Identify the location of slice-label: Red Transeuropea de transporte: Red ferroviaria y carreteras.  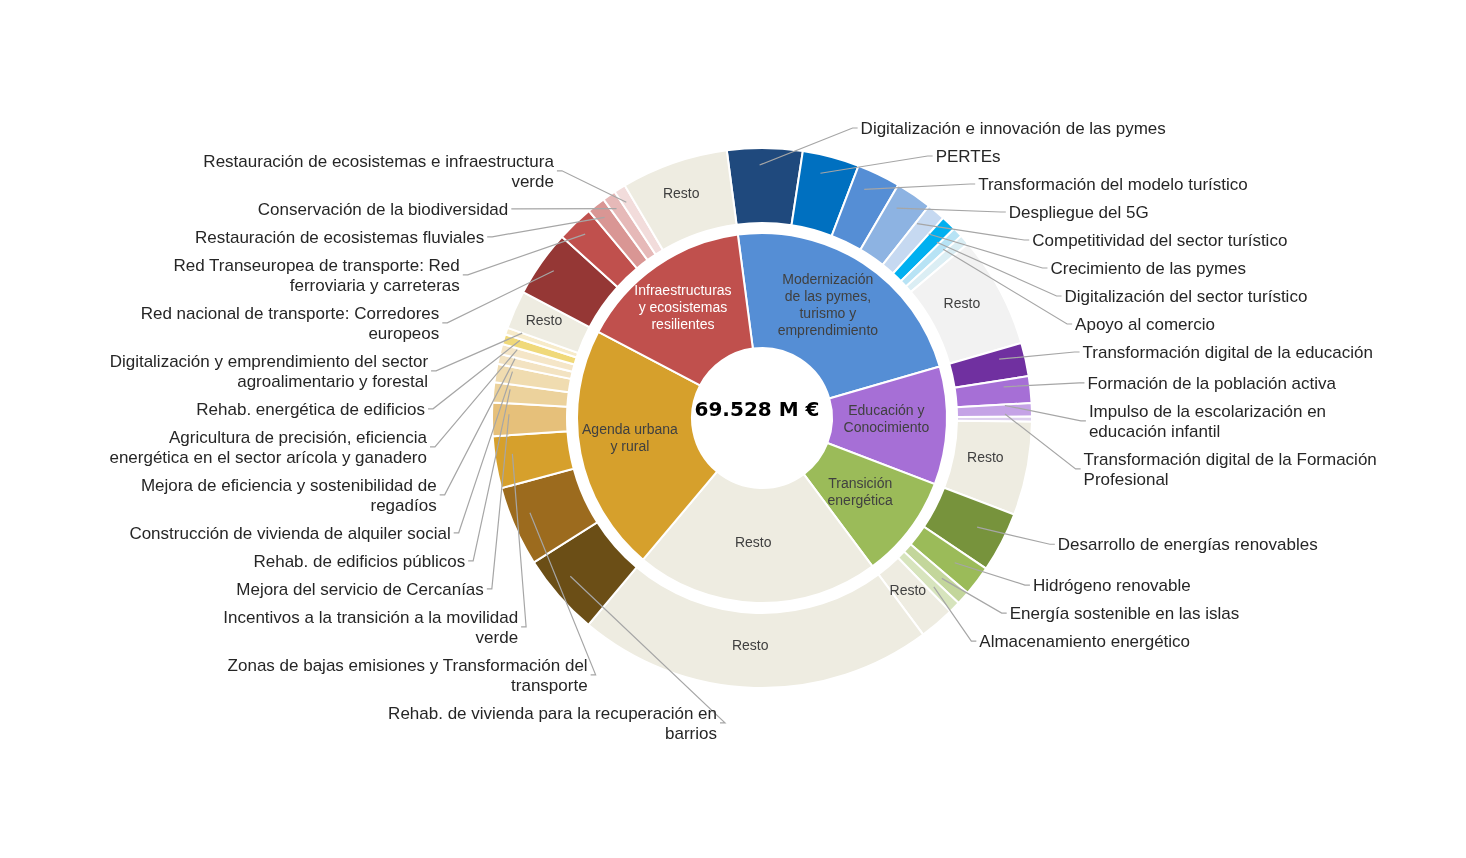
(316, 275).